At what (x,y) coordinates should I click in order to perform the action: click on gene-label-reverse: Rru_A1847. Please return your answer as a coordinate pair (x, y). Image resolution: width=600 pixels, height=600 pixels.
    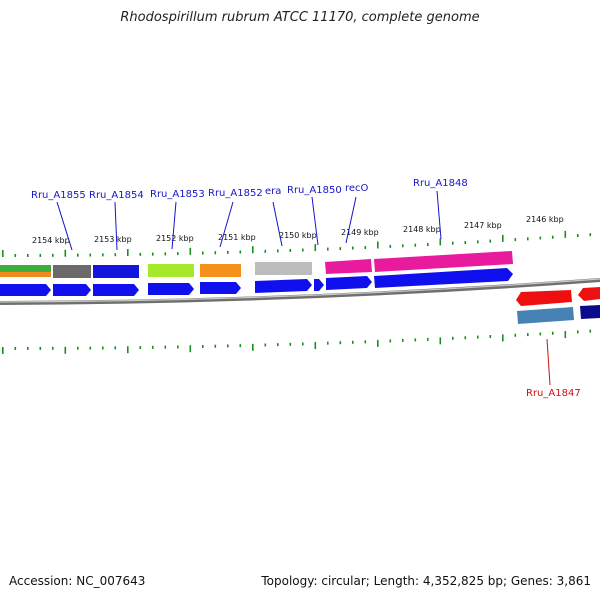
    Looking at the image, I should click on (553, 393).